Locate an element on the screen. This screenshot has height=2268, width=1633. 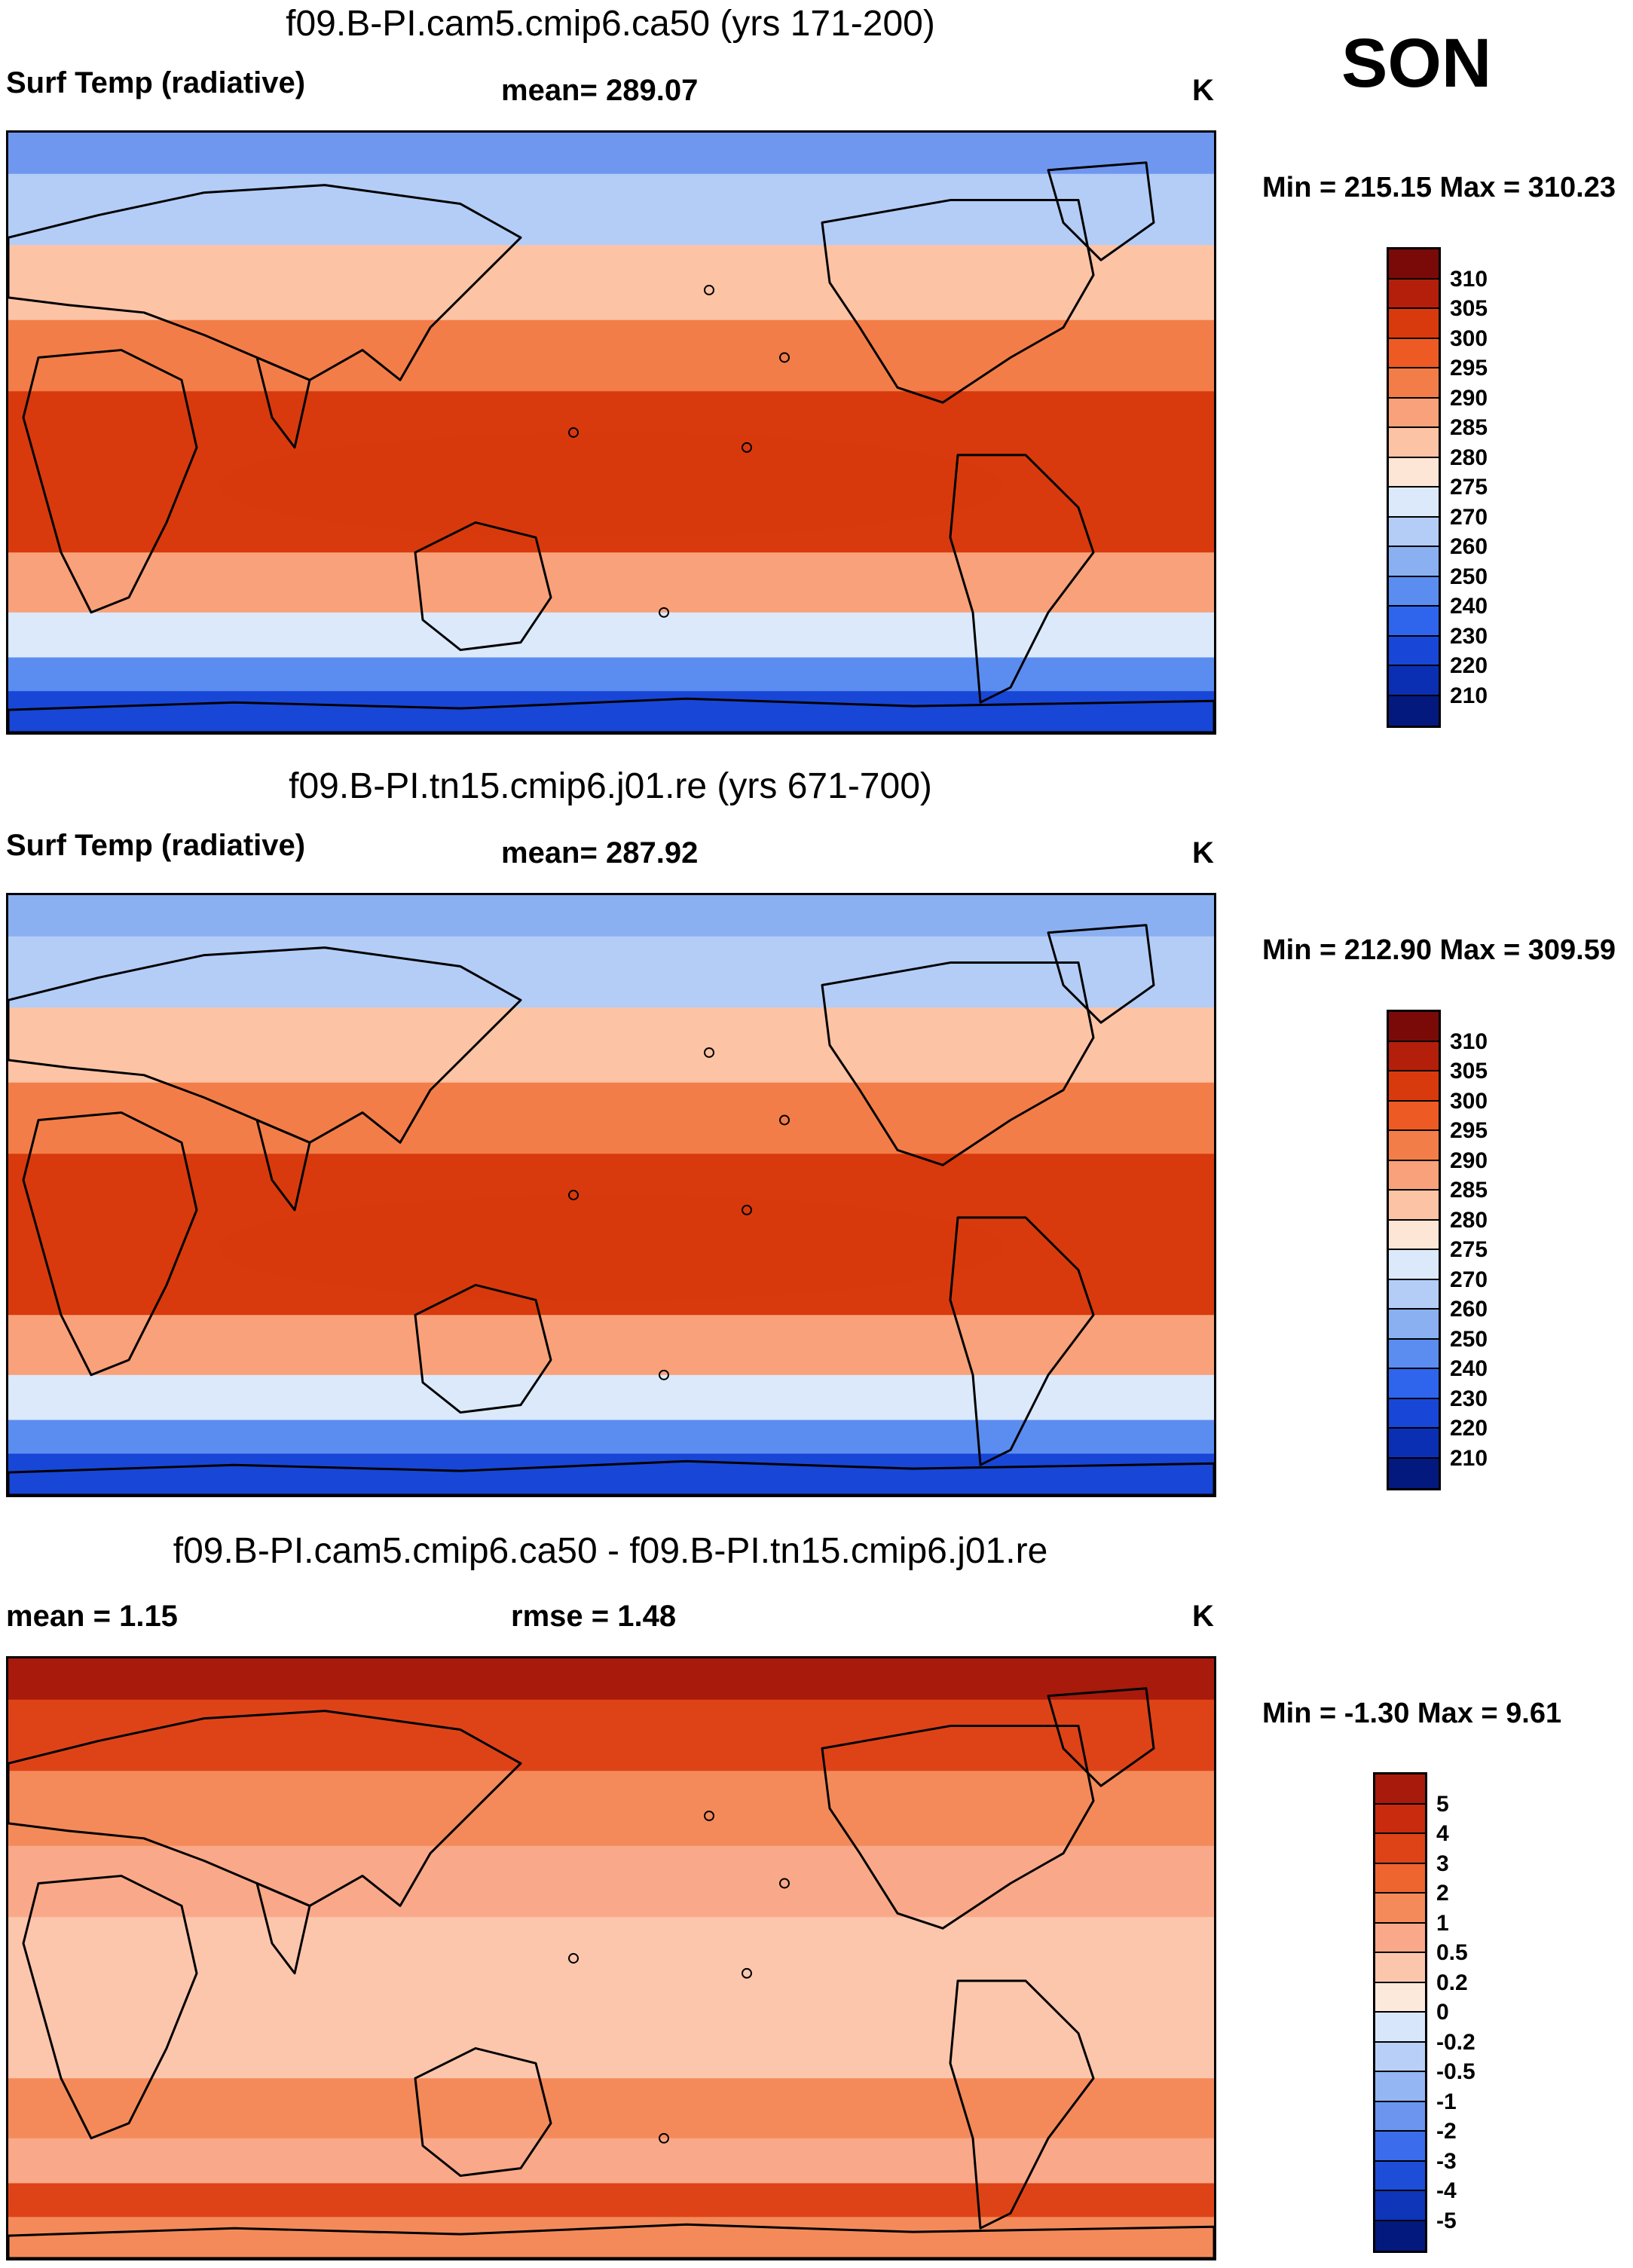
colorbar-tick-label: -4 is located at coordinates (1446, 2190).